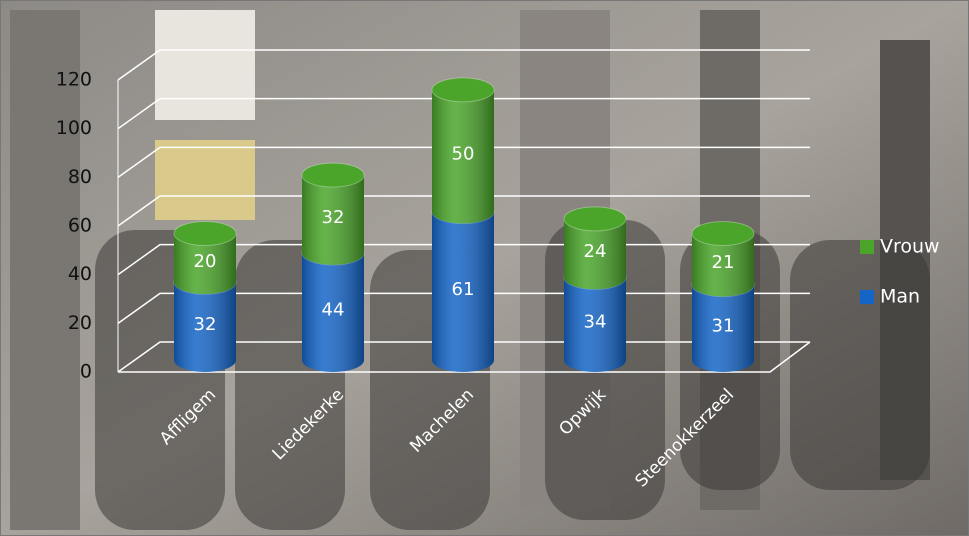 This screenshot has height=536, width=969. What do you see at coordinates (205, 180) in the screenshot?
I see `poster` at bounding box center [205, 180].